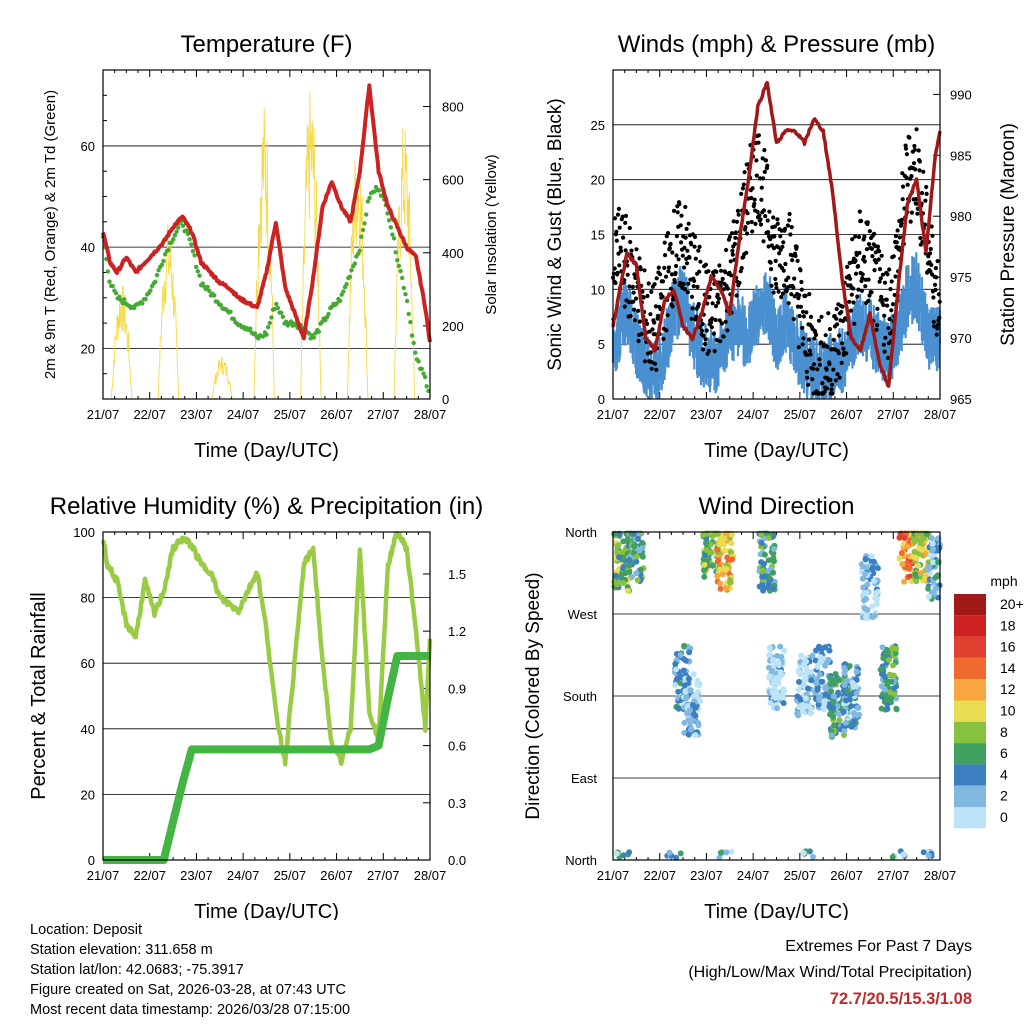  I want to click on solar-insolation-peak, so click(357, 280).